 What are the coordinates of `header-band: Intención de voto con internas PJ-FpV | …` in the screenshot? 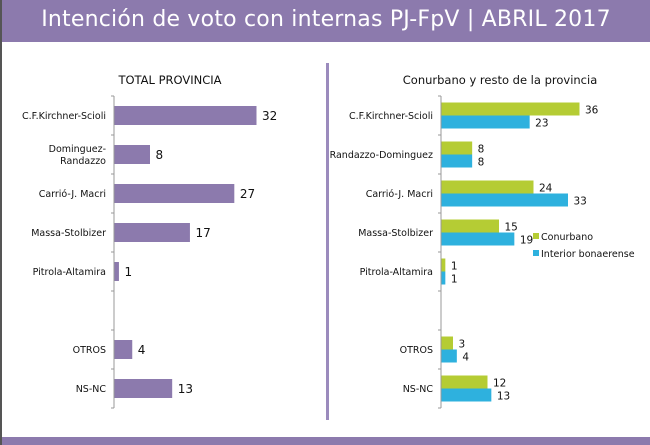 It's located at (326, 21).